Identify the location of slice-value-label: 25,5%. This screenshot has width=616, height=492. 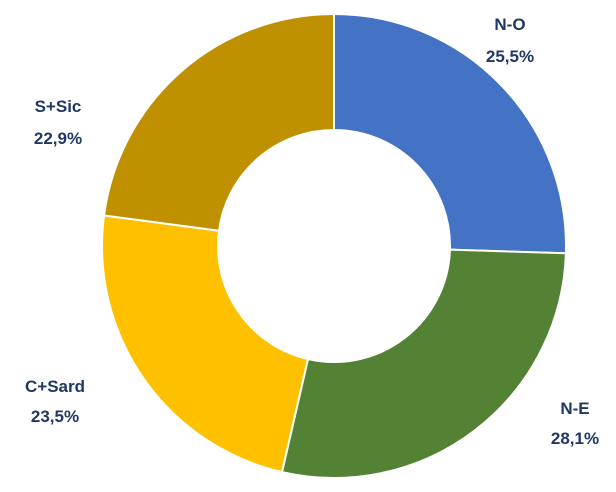
(510, 56).